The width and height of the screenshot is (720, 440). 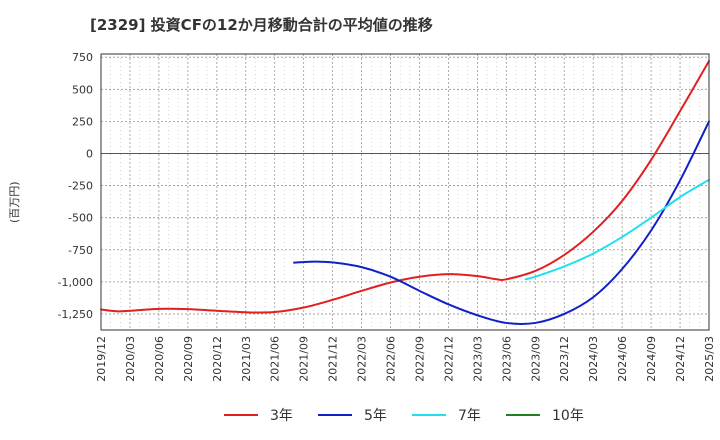 I want to click on y-tick-label: 750, so click(x=82, y=57).